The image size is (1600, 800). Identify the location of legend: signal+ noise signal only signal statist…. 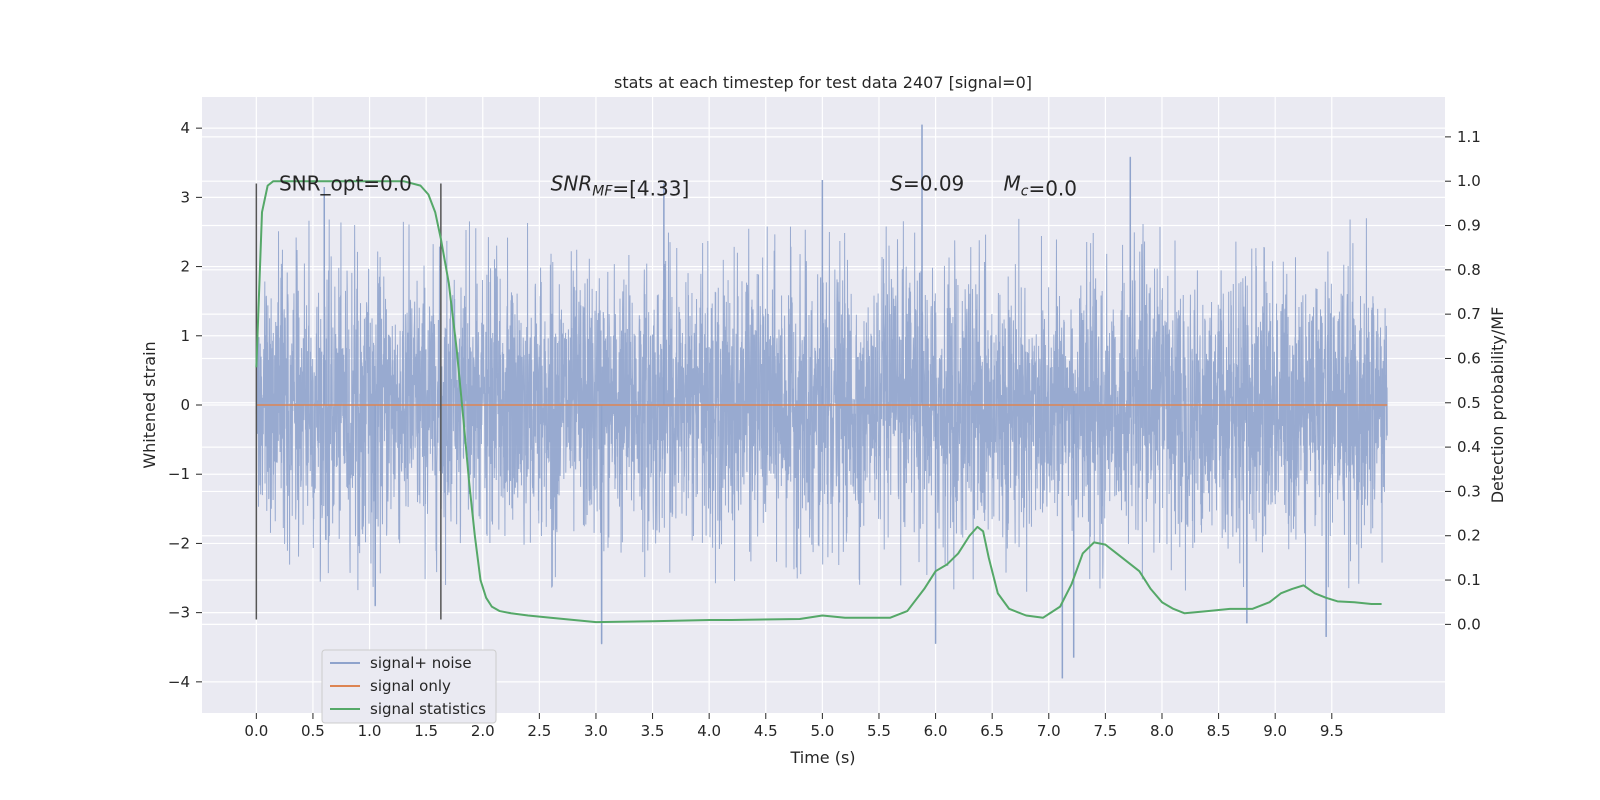
(409, 686).